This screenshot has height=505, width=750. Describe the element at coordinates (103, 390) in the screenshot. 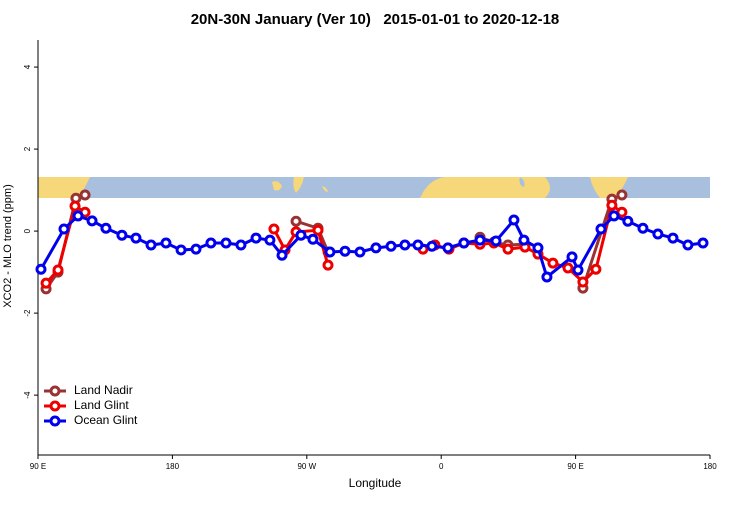

I see `legend-label: Land Nadir` at that location.